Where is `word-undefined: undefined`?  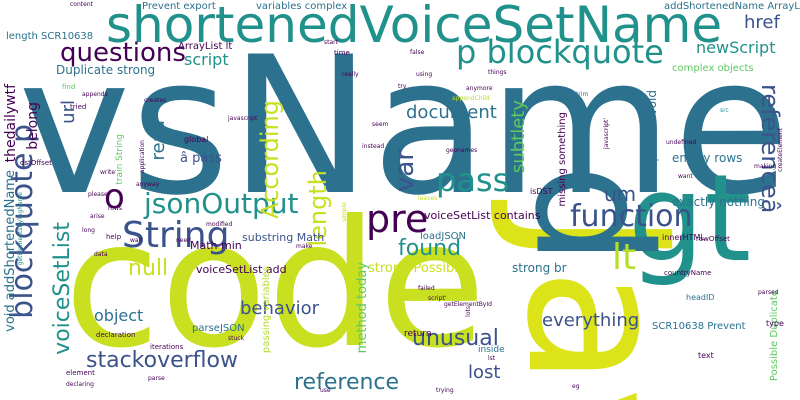 word-undefined: undefined is located at coordinates (681, 142).